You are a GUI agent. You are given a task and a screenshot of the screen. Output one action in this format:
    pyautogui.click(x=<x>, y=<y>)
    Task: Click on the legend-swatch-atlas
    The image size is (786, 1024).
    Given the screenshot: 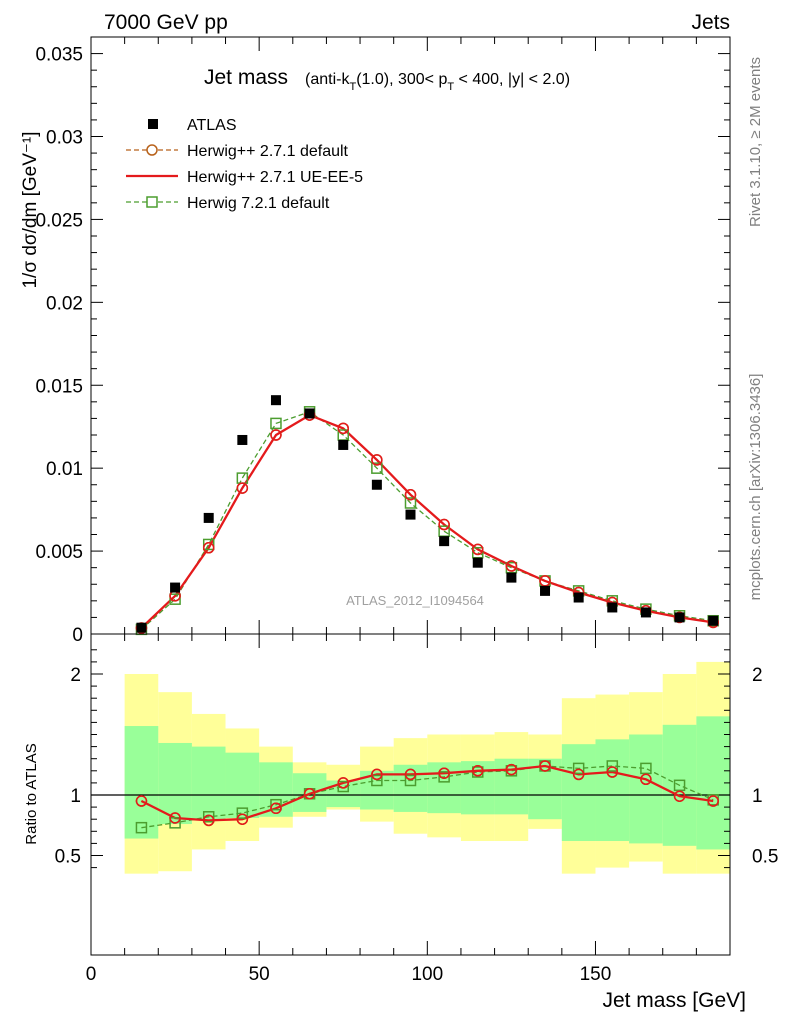 What is the action you would take?
    pyautogui.click(x=153, y=124)
    